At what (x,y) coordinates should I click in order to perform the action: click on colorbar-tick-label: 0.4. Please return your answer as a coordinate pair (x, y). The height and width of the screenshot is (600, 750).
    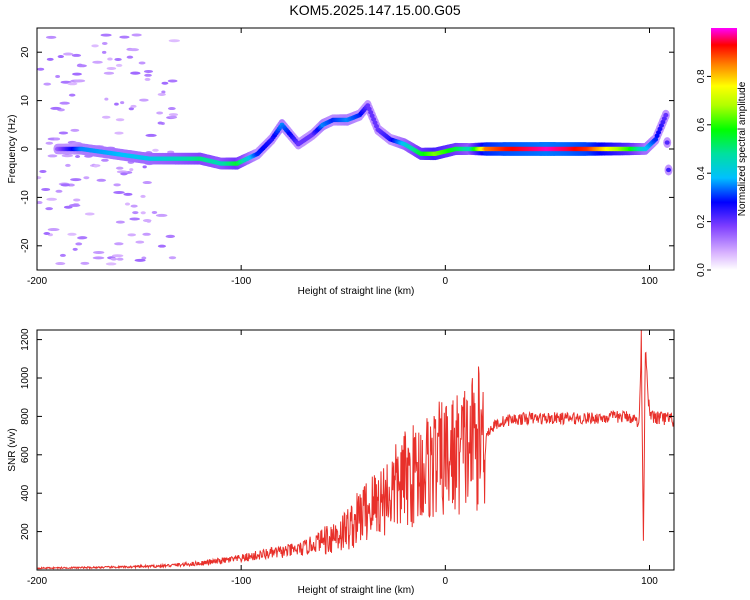
    Looking at the image, I should click on (701, 173).